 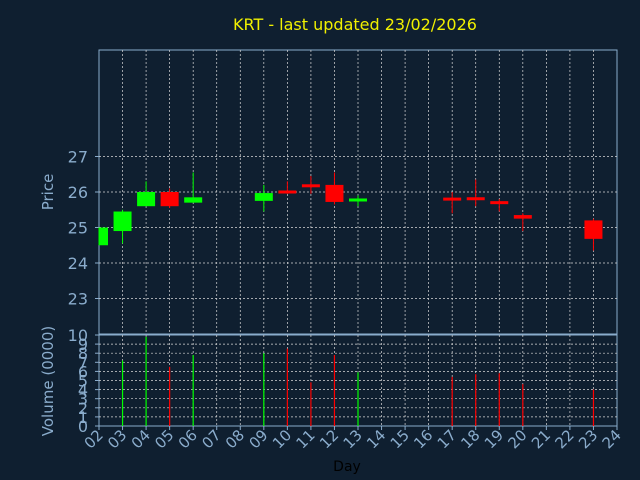 What do you see at coordinates (376, 439) in the screenshot?
I see `x-tick-label: 14` at bounding box center [376, 439].